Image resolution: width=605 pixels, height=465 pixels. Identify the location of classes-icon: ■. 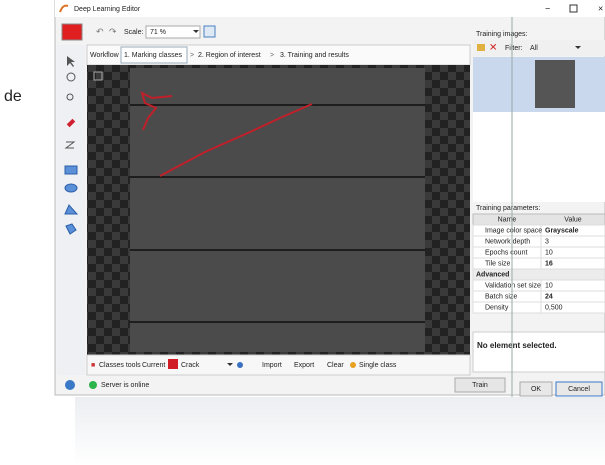
(93, 365).